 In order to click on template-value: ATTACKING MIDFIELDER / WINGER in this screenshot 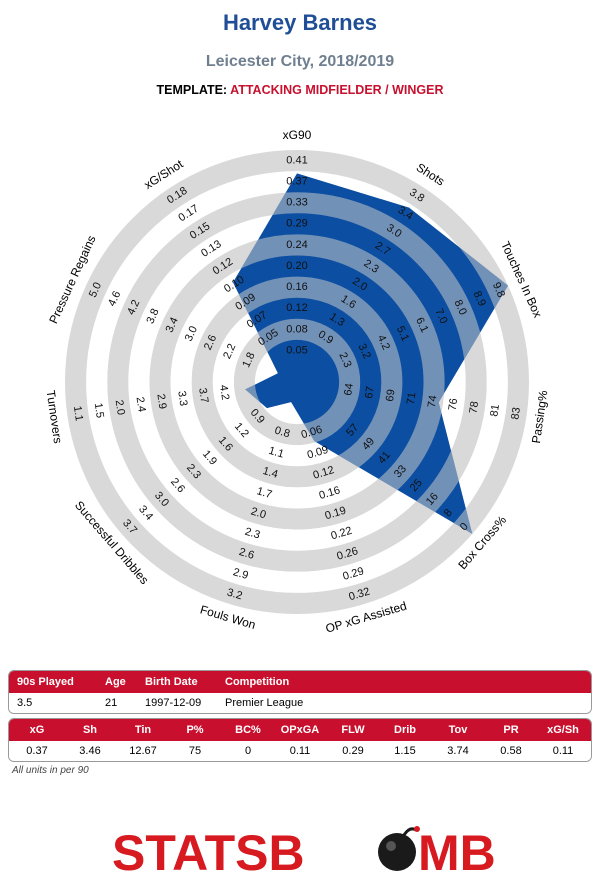, I will do `click(337, 90)`.